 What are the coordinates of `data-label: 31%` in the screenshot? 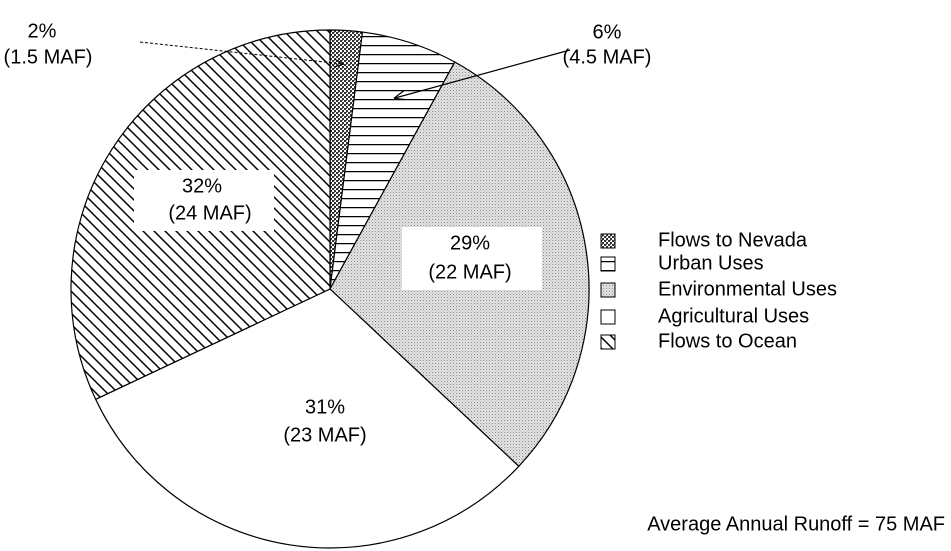 It's located at (325, 407).